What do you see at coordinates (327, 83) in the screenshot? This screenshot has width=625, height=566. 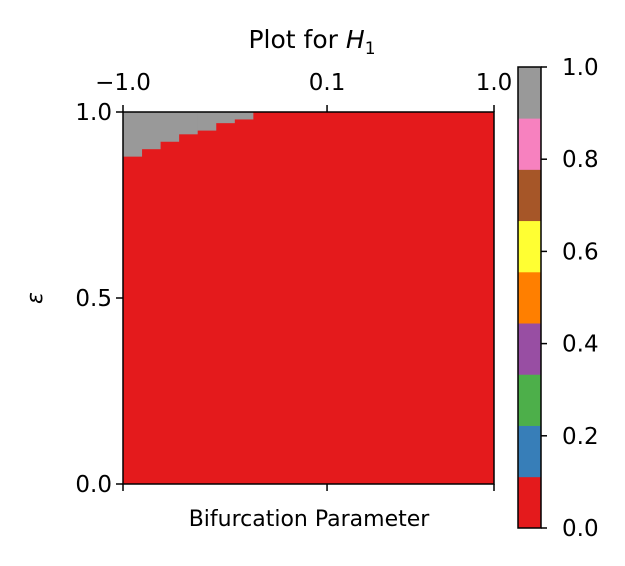 I see `x-tick-label: 0.1` at bounding box center [327, 83].